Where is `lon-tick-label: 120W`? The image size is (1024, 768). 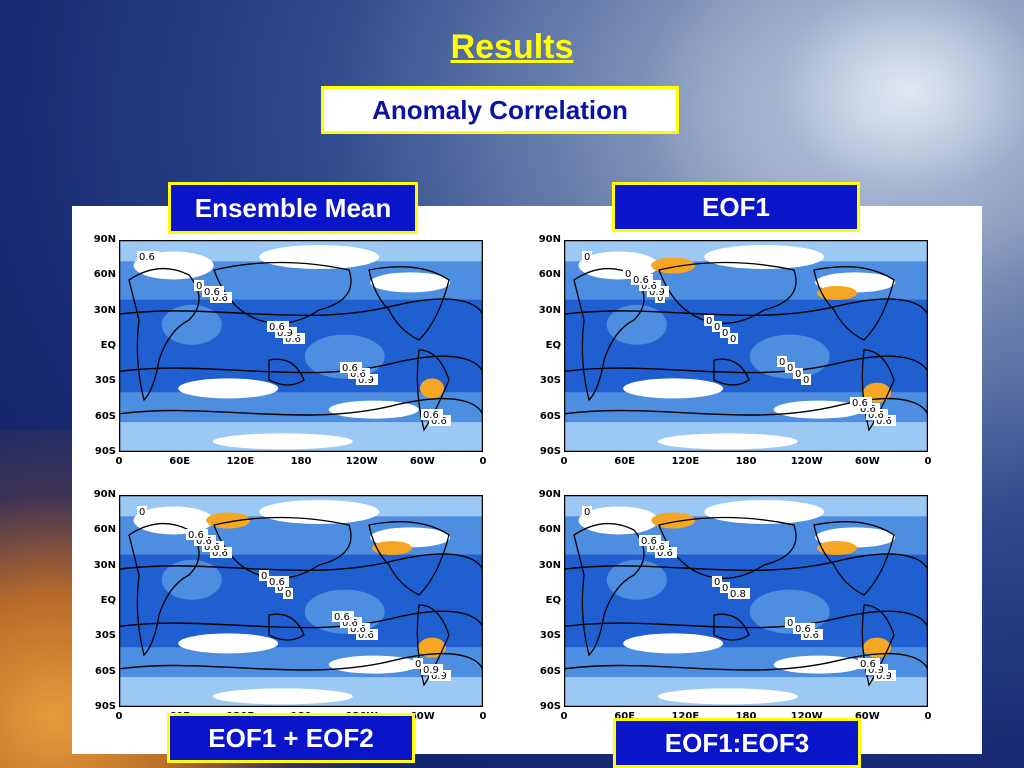
lon-tick-label: 120W is located at coordinates (806, 461).